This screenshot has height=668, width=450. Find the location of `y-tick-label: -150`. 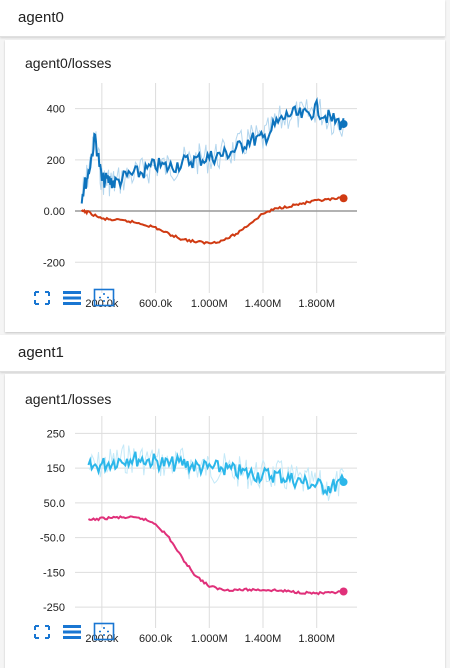

y-tick-label: -150 is located at coordinates (54, 573).